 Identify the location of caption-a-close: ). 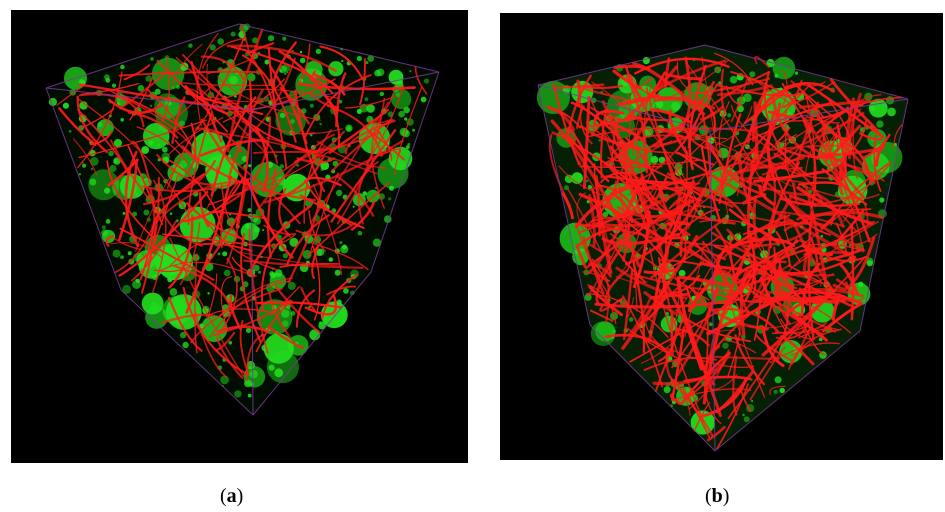
(240, 496).